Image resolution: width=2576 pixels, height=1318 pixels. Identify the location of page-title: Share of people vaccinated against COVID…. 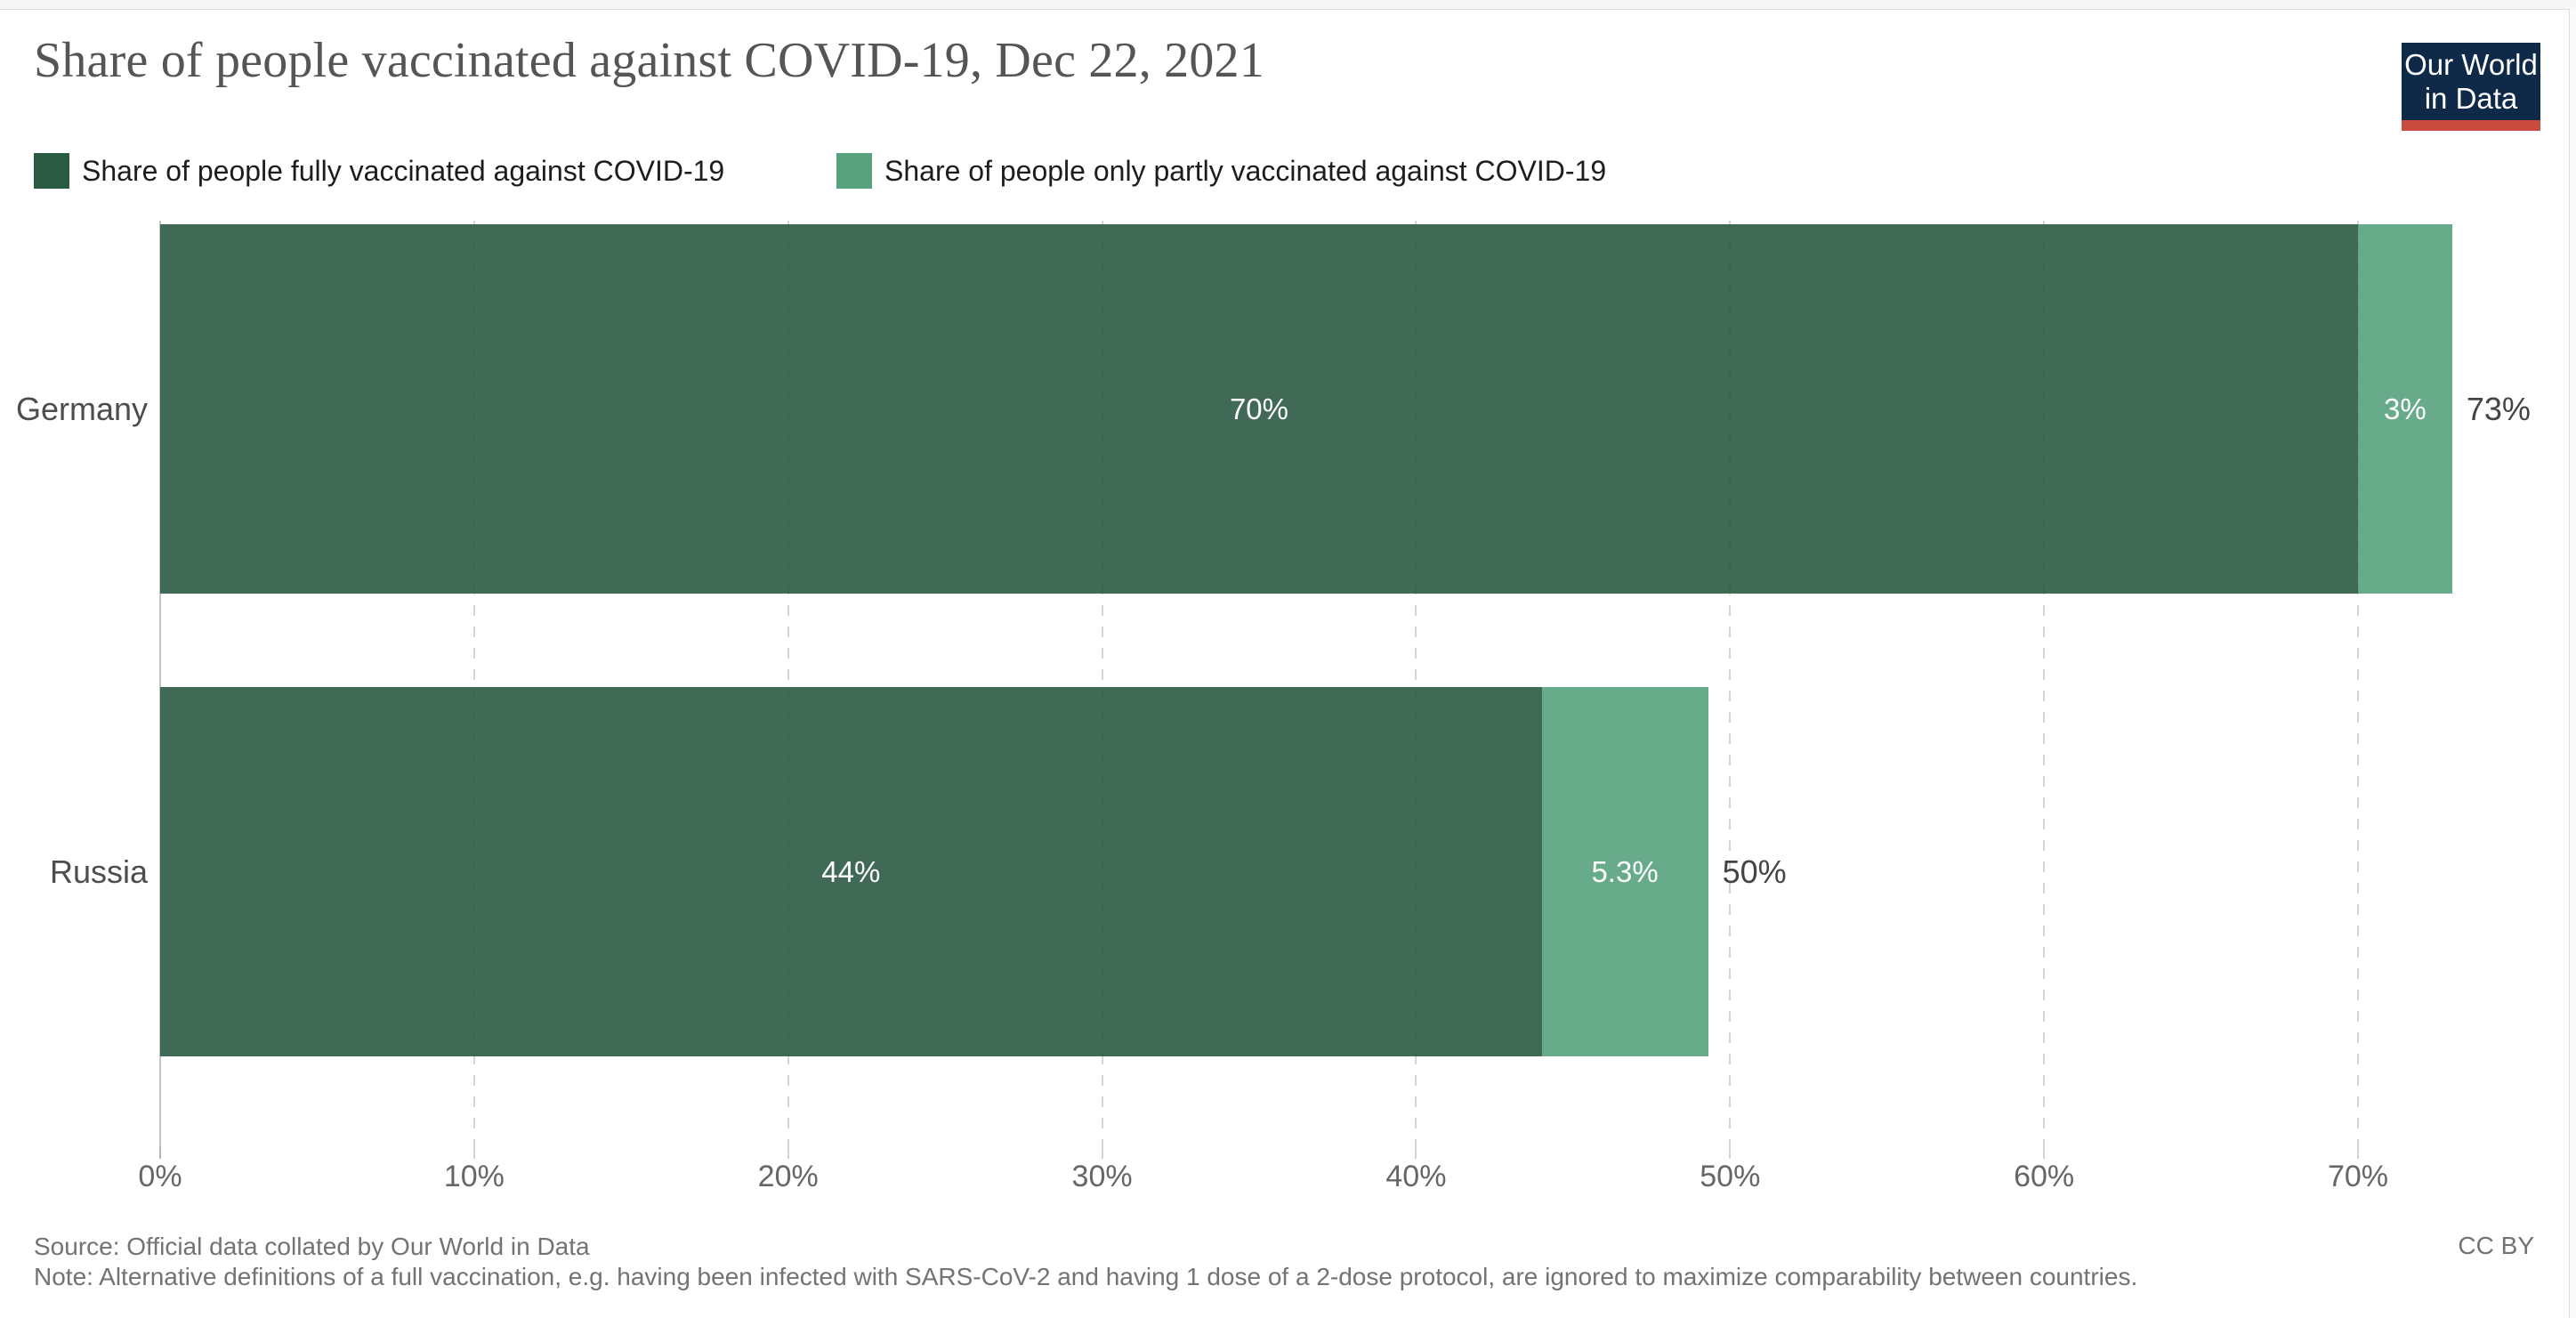
(649, 60).